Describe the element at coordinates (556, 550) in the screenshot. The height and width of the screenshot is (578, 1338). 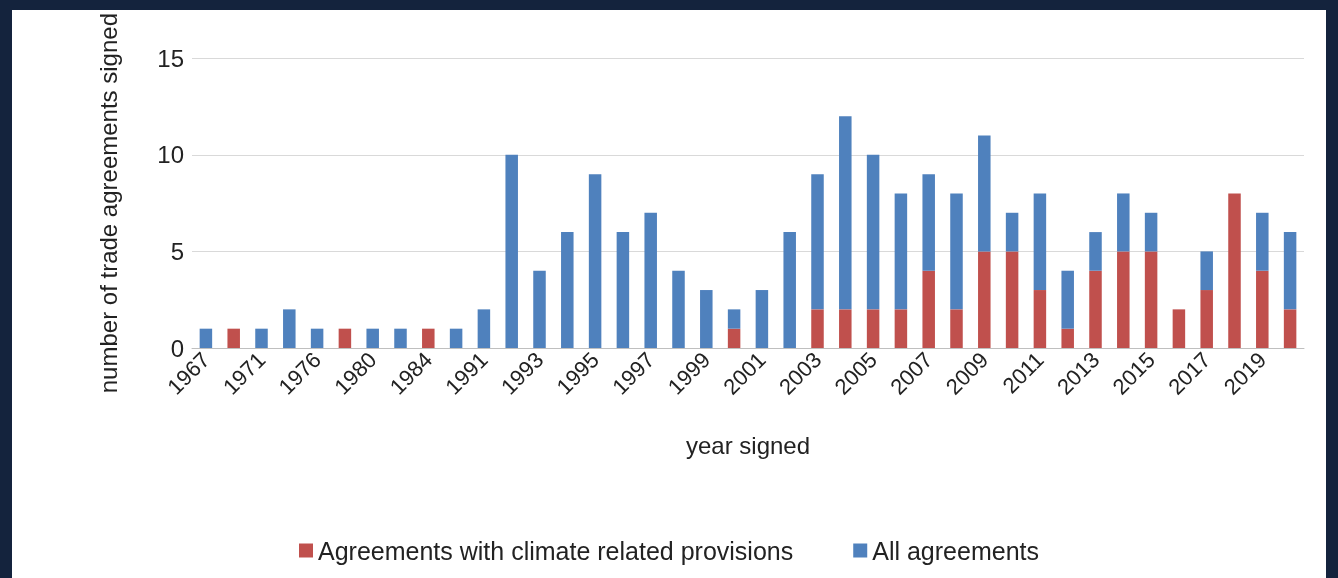
I see `legend-label: Agreements with climate related provisions` at that location.